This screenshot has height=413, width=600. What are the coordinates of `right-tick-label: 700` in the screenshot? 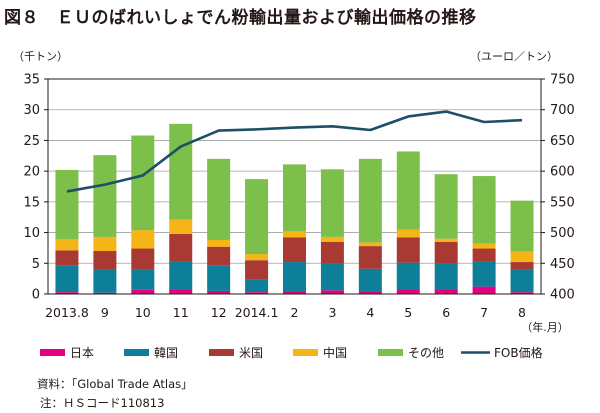 It's located at (562, 110).